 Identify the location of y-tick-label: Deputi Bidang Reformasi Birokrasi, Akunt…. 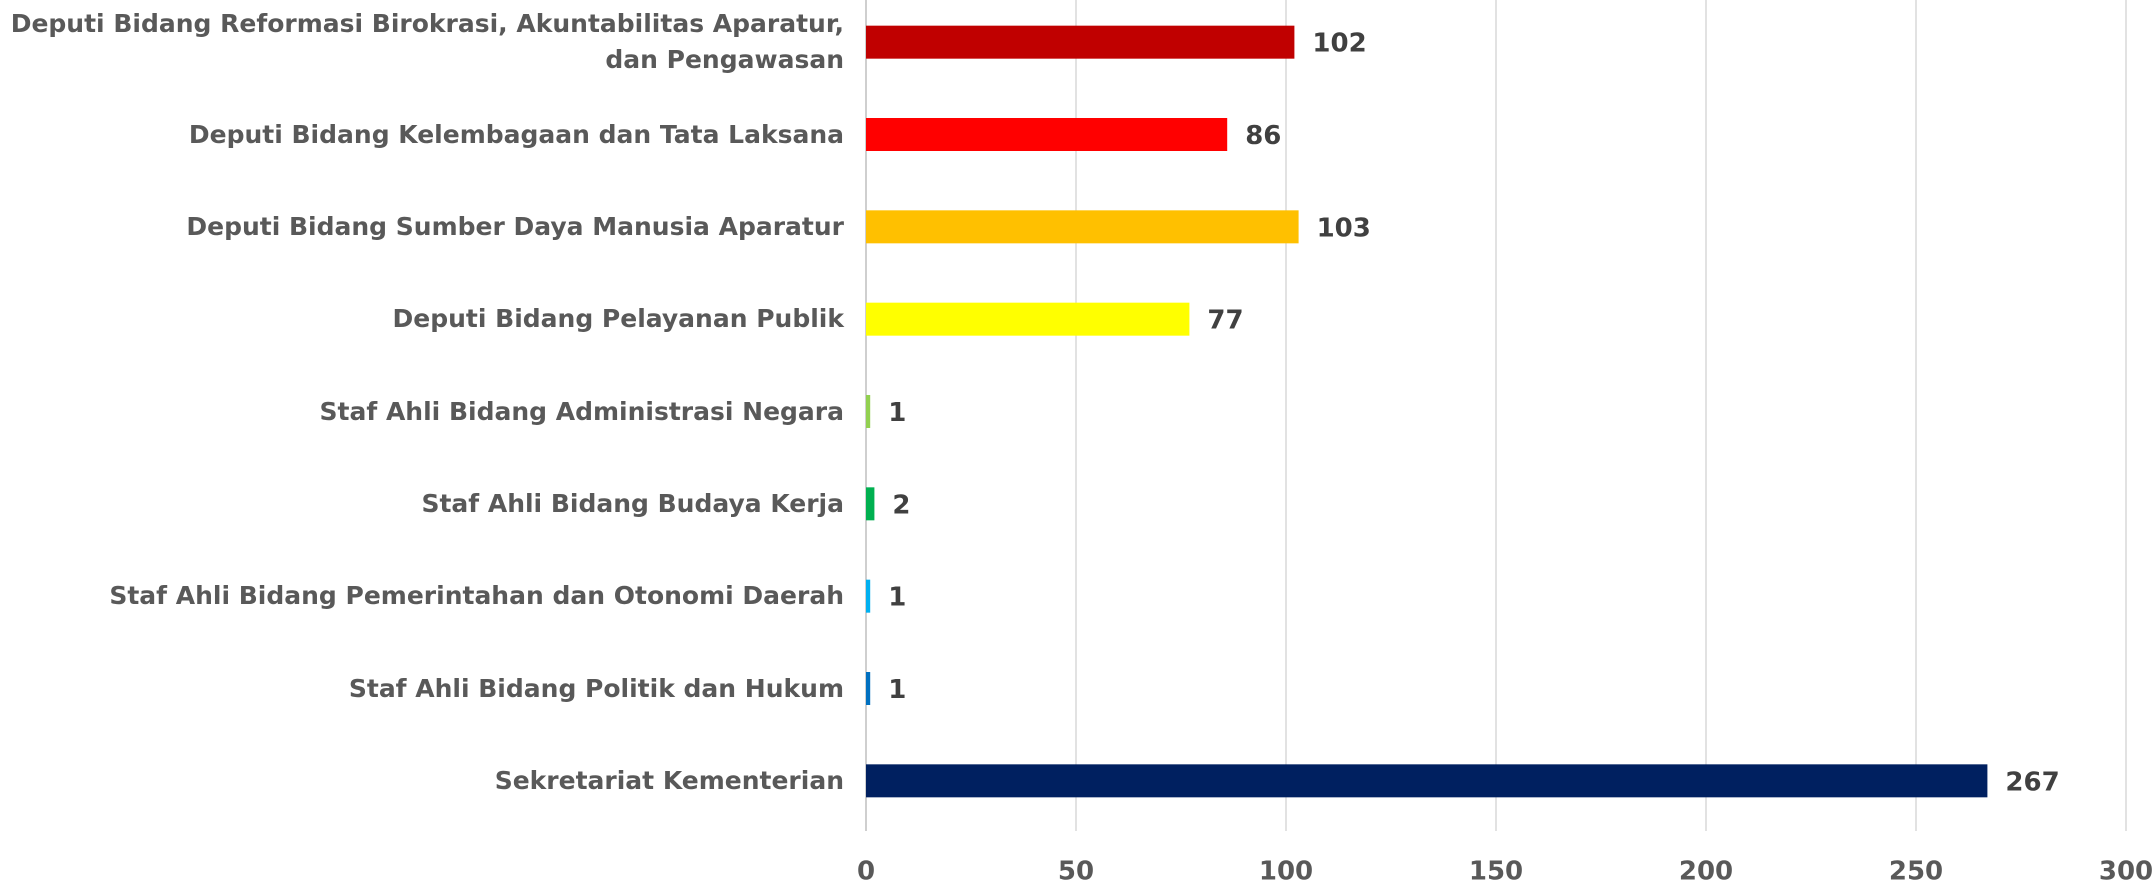
(427, 42).